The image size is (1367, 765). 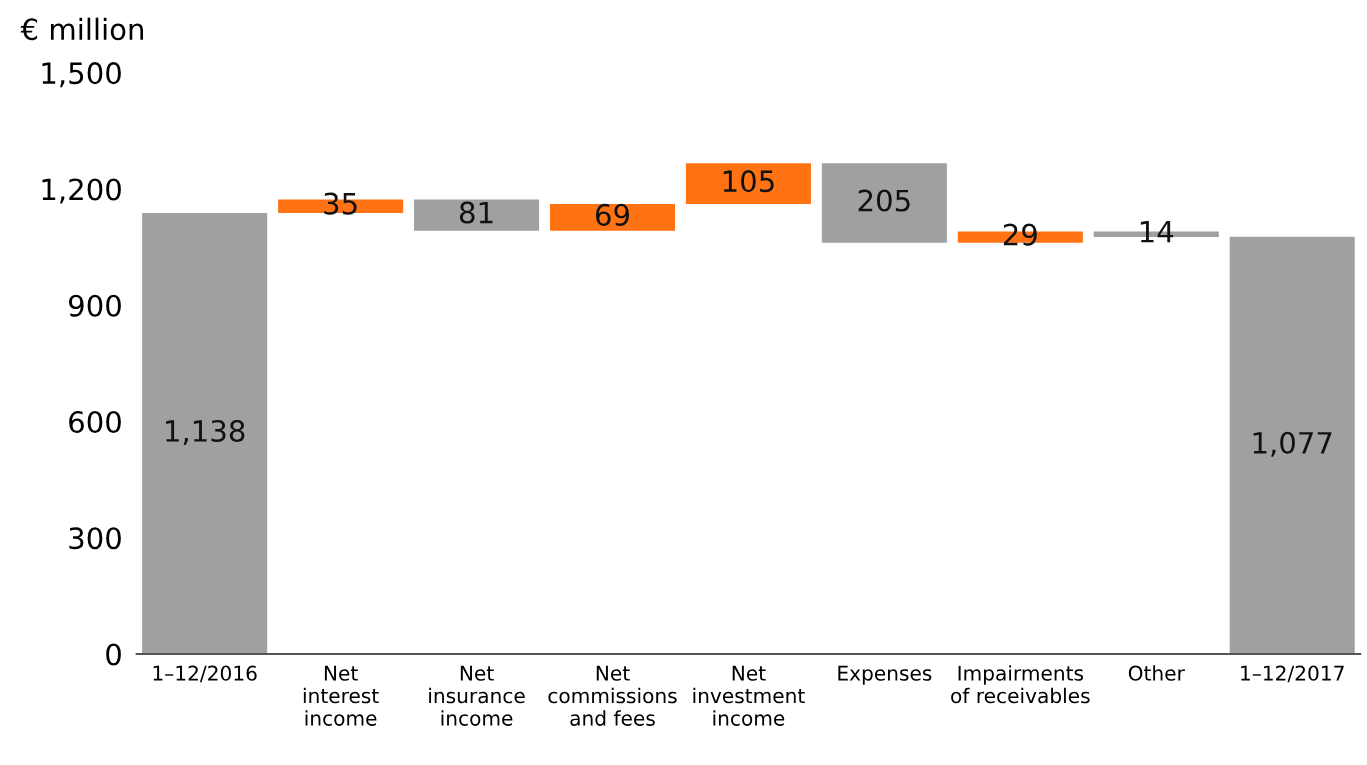 What do you see at coordinates (1020, 684) in the screenshot?
I see `x-tick-label: Impairments of receivables` at bounding box center [1020, 684].